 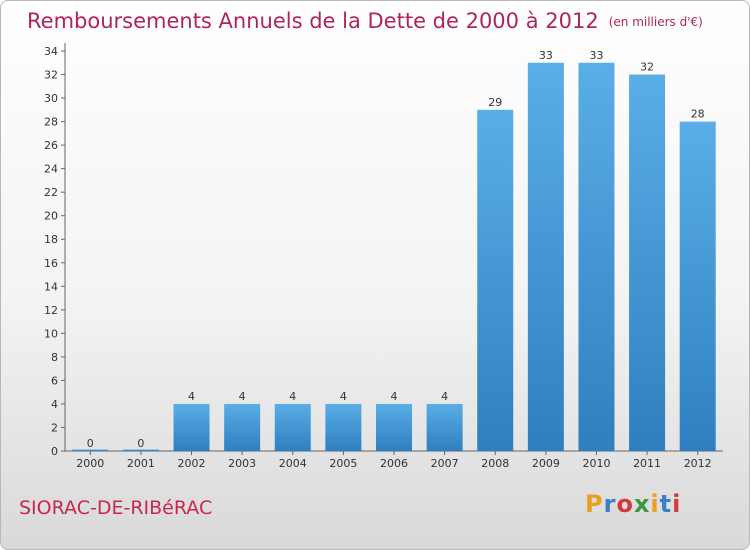 What do you see at coordinates (343, 463) in the screenshot?
I see `x-tick-label: 2005` at bounding box center [343, 463].